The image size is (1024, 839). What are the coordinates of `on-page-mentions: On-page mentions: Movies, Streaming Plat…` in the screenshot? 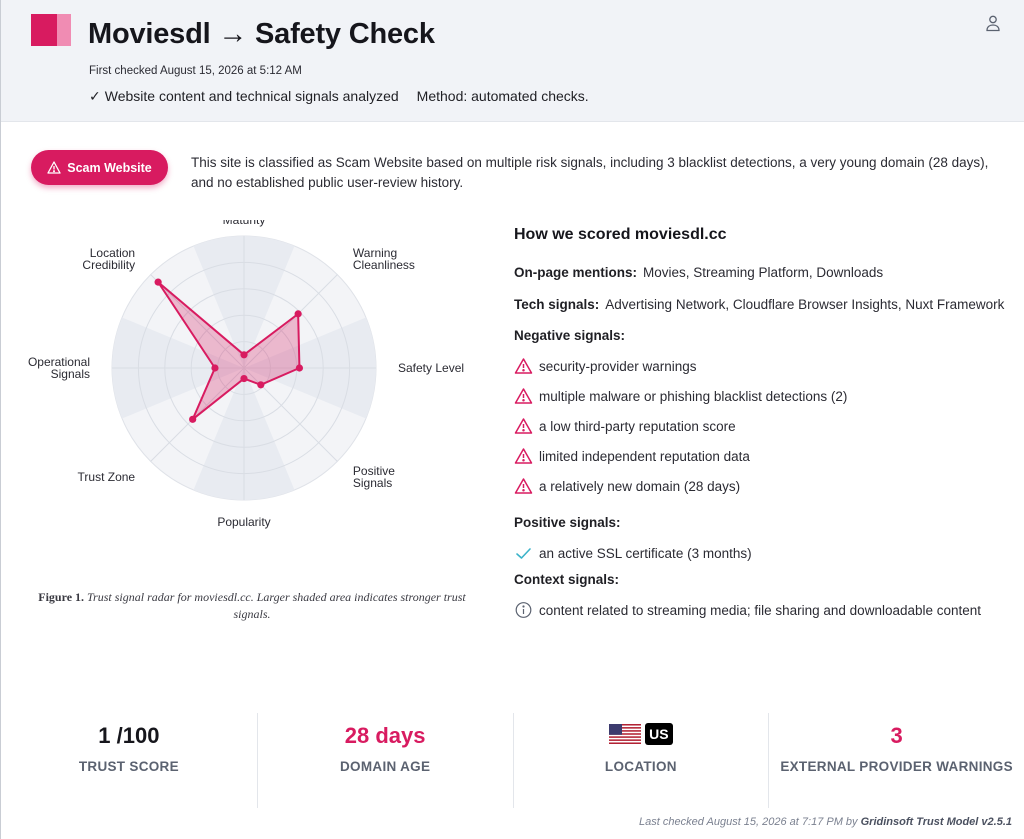 It's located at (764, 272).